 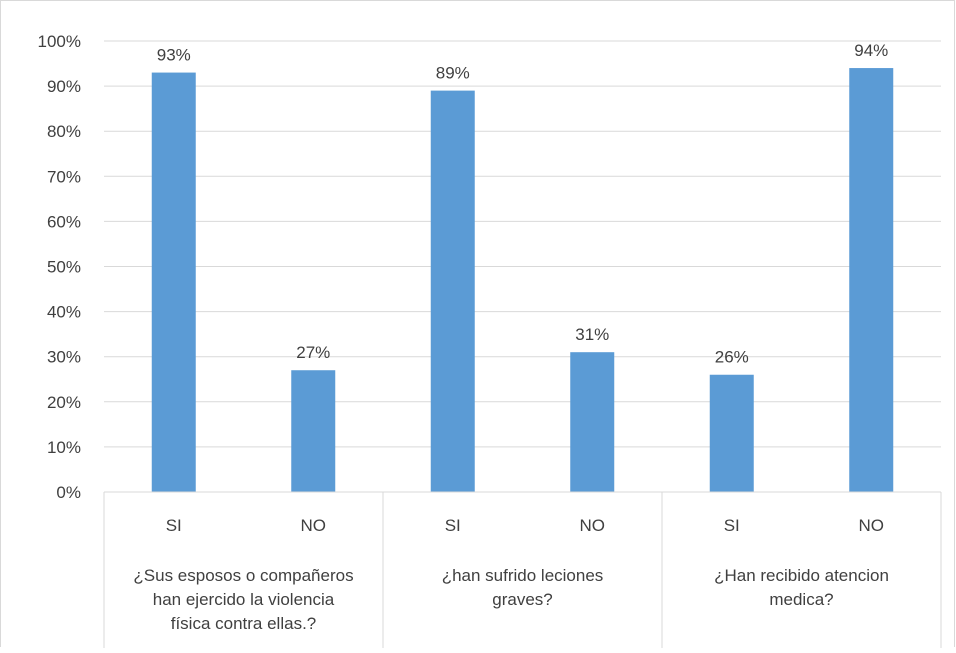 I want to click on y-tick-label: 30%, so click(x=64, y=357).